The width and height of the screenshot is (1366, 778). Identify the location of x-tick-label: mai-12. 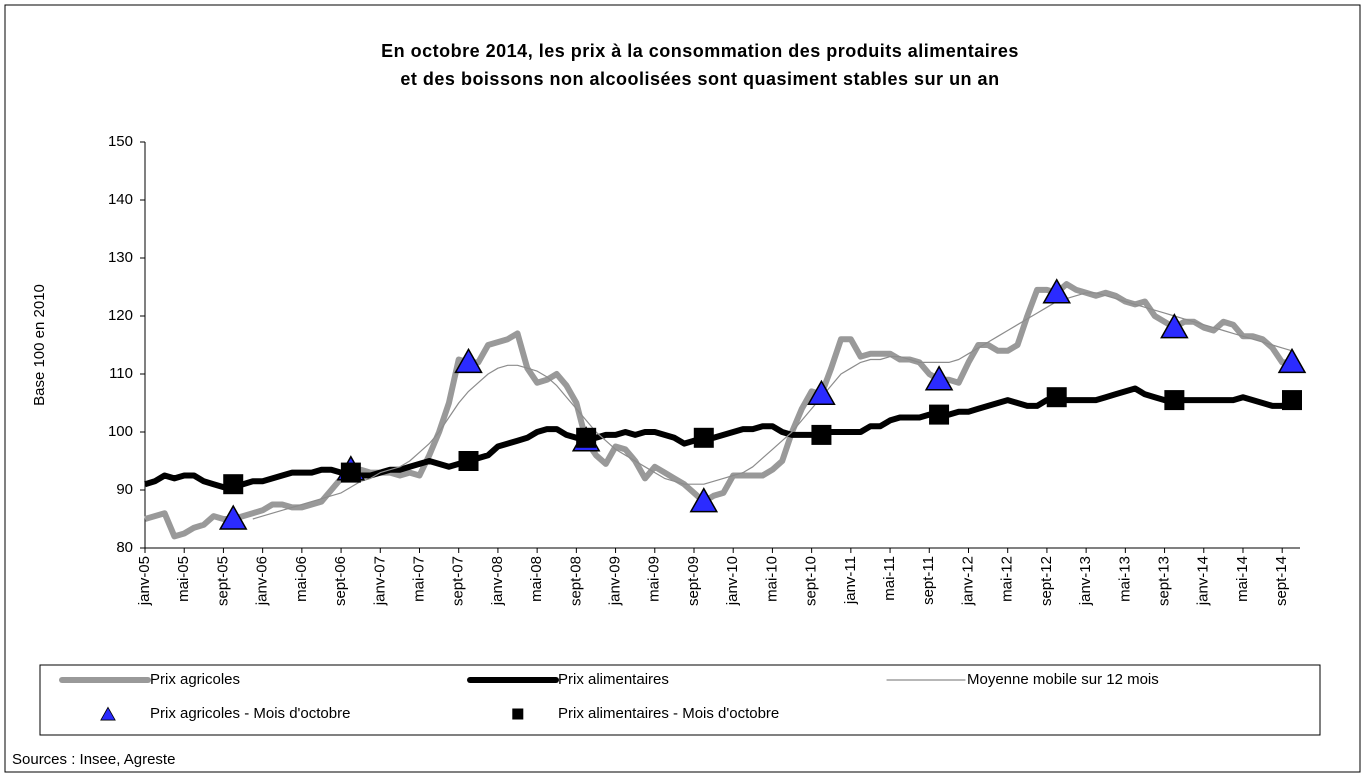
(1007, 579).